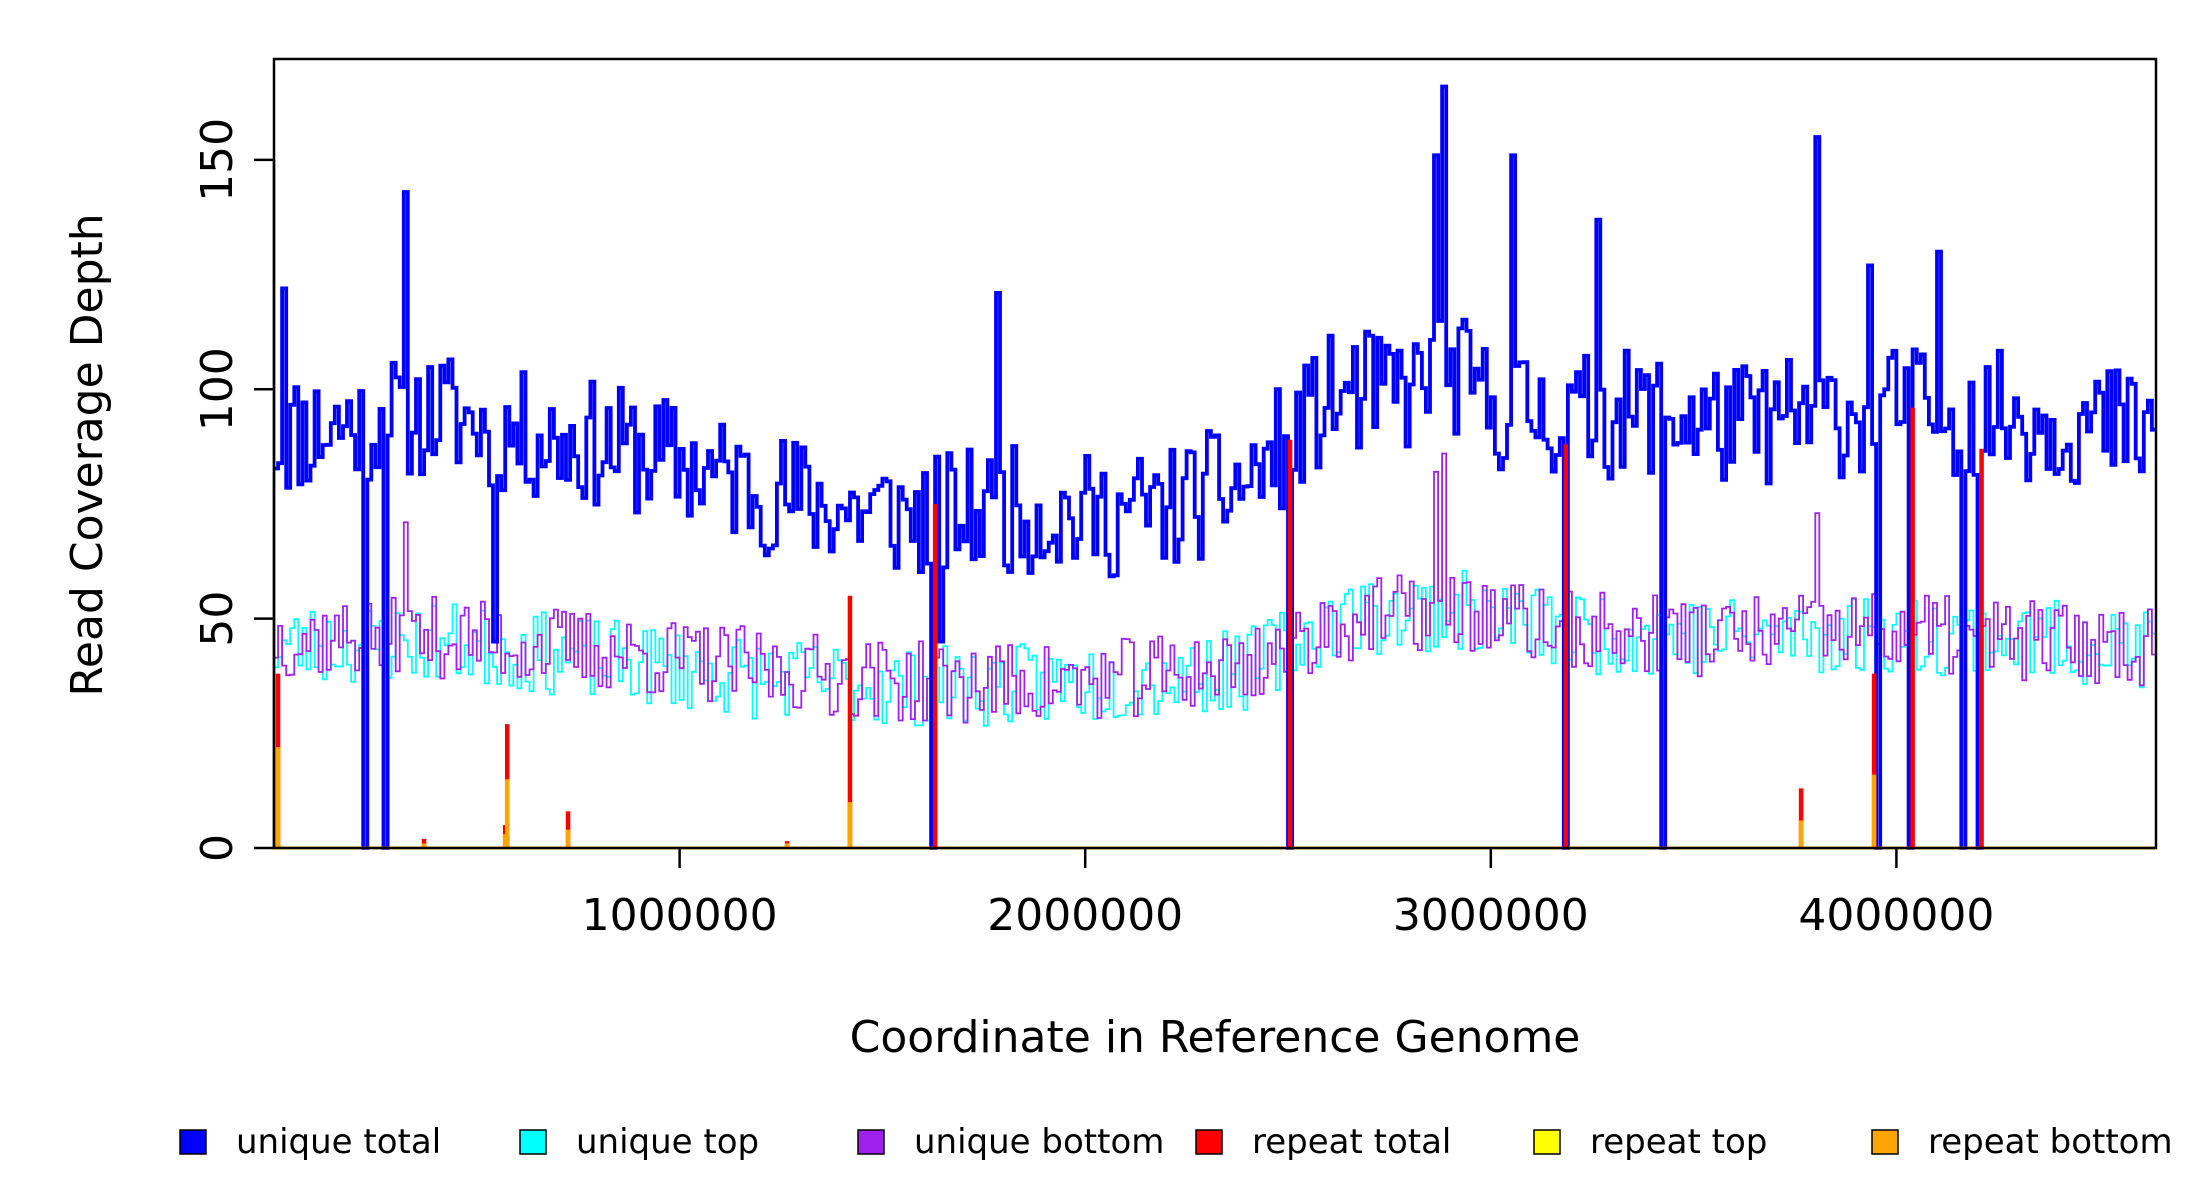  I want to click on legend-item-repeat-top: repeat top, so click(1650, 1142).